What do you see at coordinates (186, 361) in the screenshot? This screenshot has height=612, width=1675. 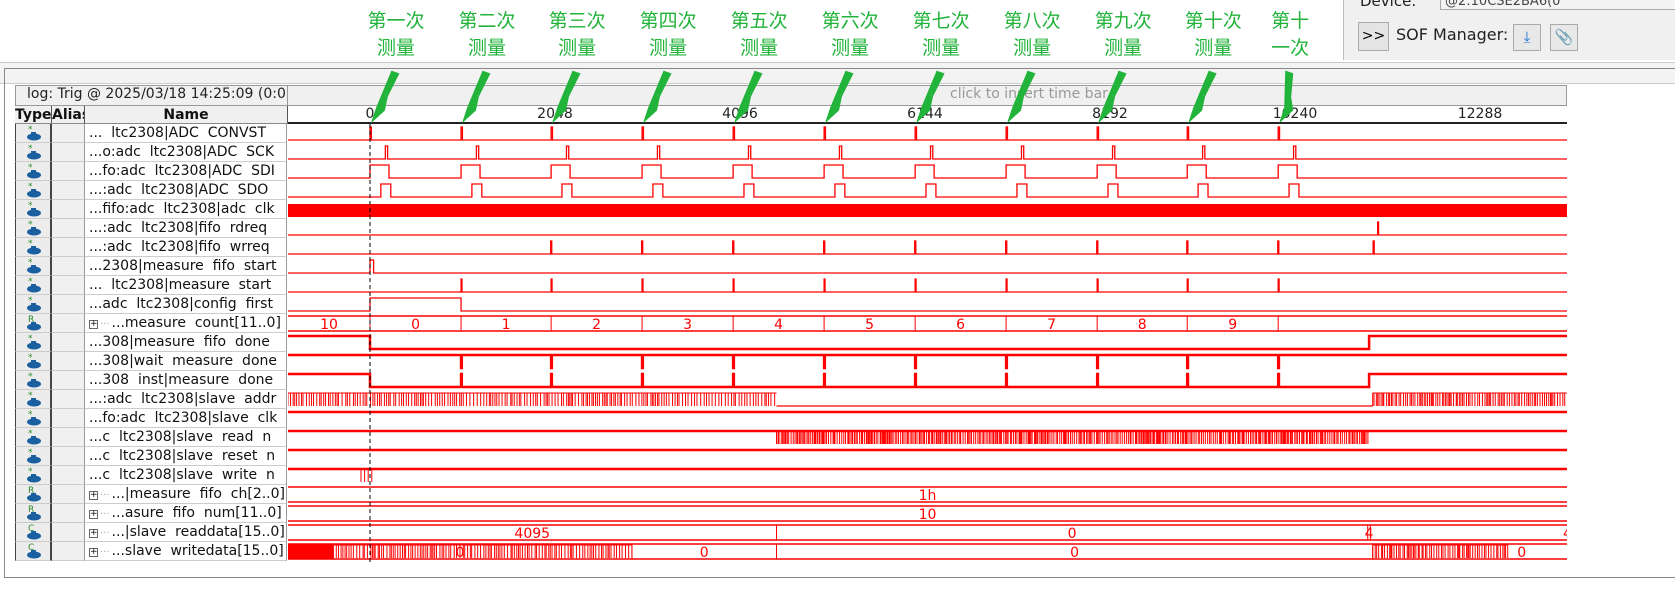 I see `signal-name-row: ...308|wait measure done` at bounding box center [186, 361].